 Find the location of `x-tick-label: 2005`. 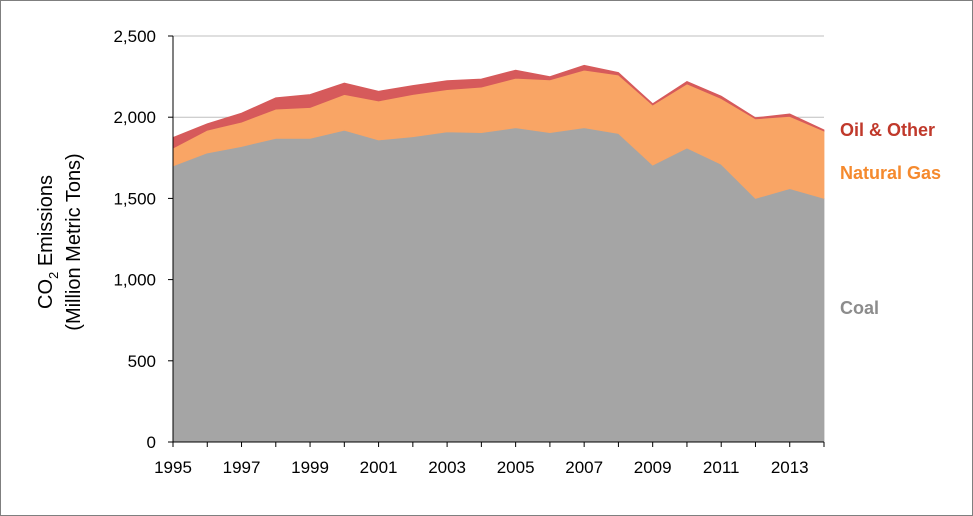

x-tick-label: 2005 is located at coordinates (516, 467).